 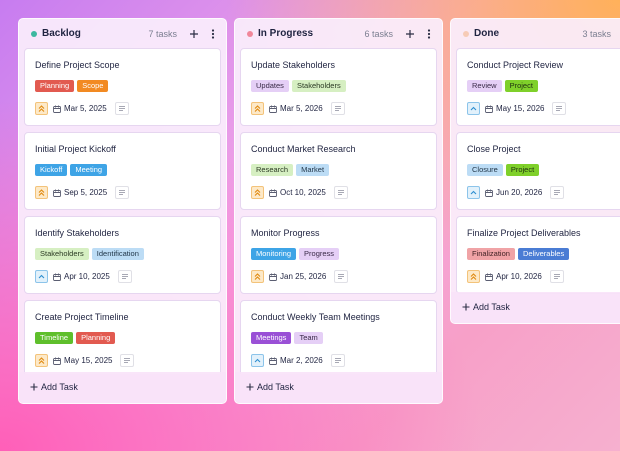 I want to click on task-title: Close Project, so click(x=494, y=149).